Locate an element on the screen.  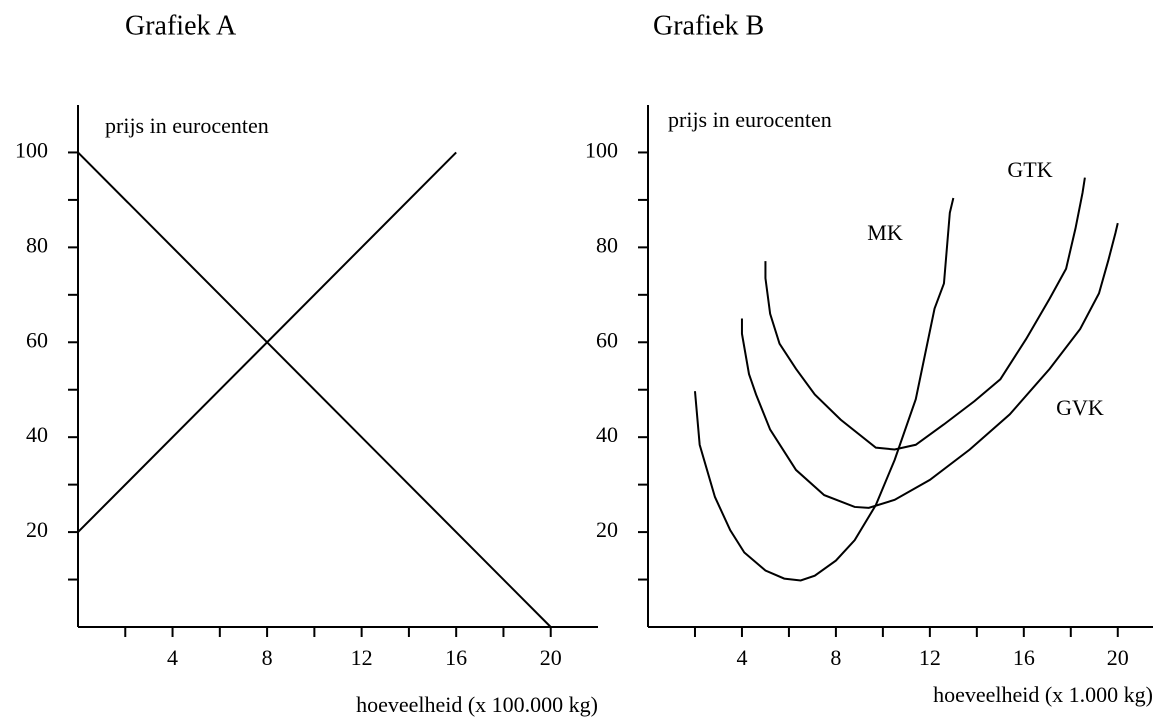
curve-label: GVK is located at coordinates (1080, 407).